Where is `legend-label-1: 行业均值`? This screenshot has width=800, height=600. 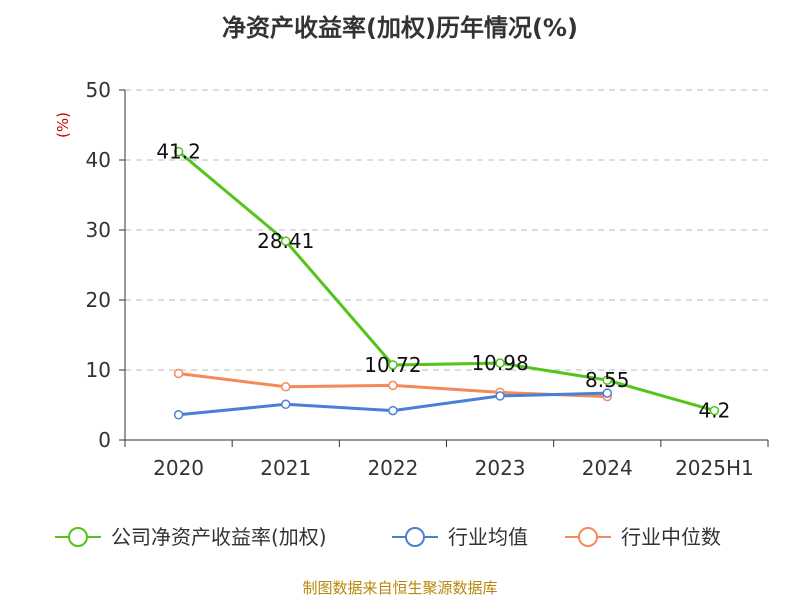 legend-label-1: 行业均值 is located at coordinates (488, 537).